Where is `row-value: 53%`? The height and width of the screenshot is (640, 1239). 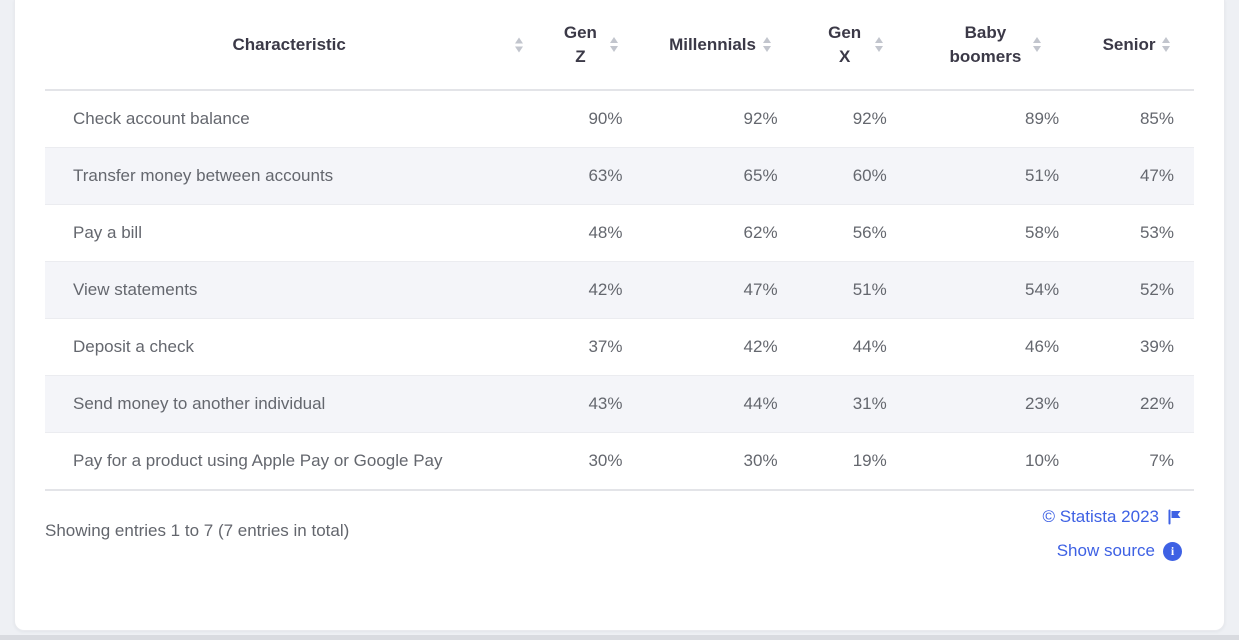
row-value: 53% is located at coordinates (1156, 232).